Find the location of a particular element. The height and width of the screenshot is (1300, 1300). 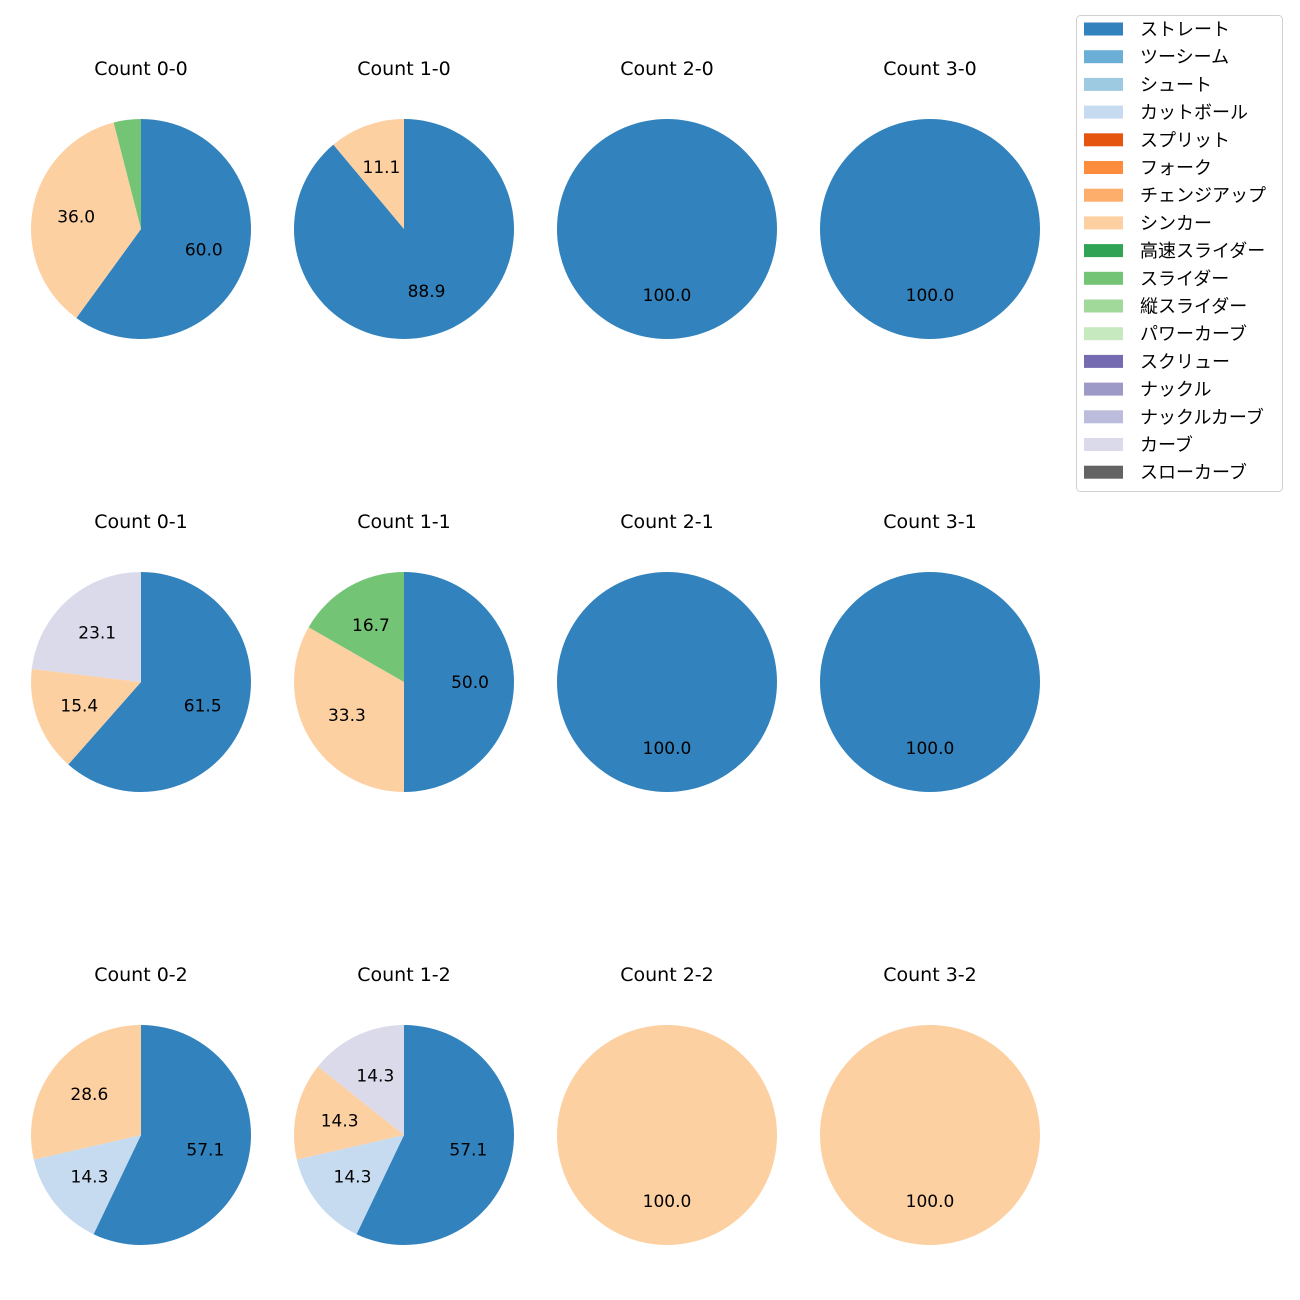

legend-item: フォーク is located at coordinates (1148, 168).